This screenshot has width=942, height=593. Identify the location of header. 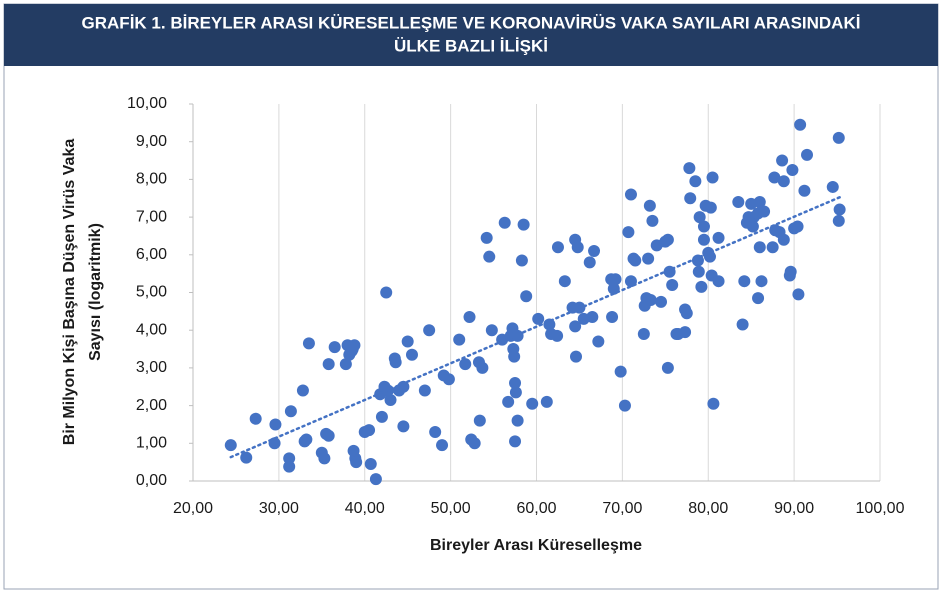
(471, 35).